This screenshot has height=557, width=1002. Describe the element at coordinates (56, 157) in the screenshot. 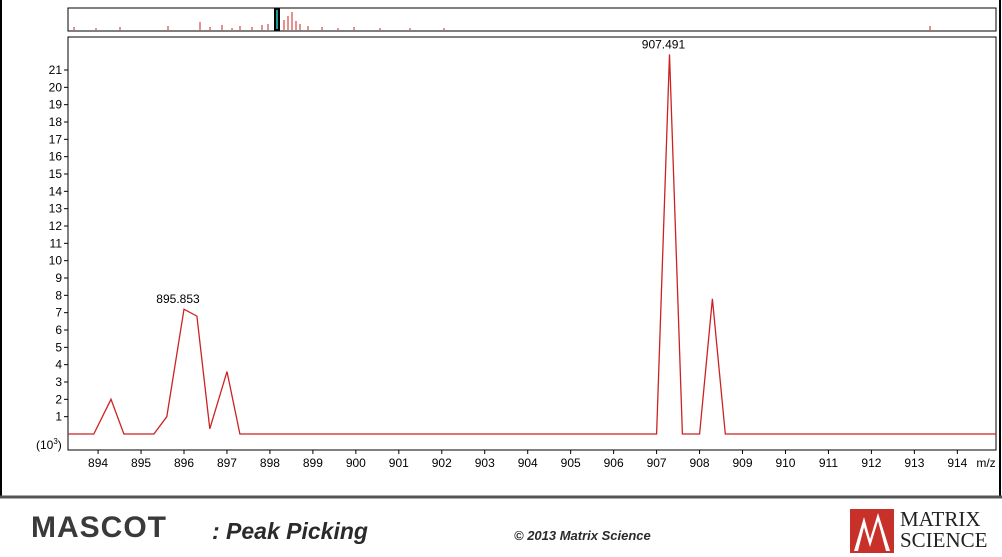

I see `y-tick-label: 16` at that location.